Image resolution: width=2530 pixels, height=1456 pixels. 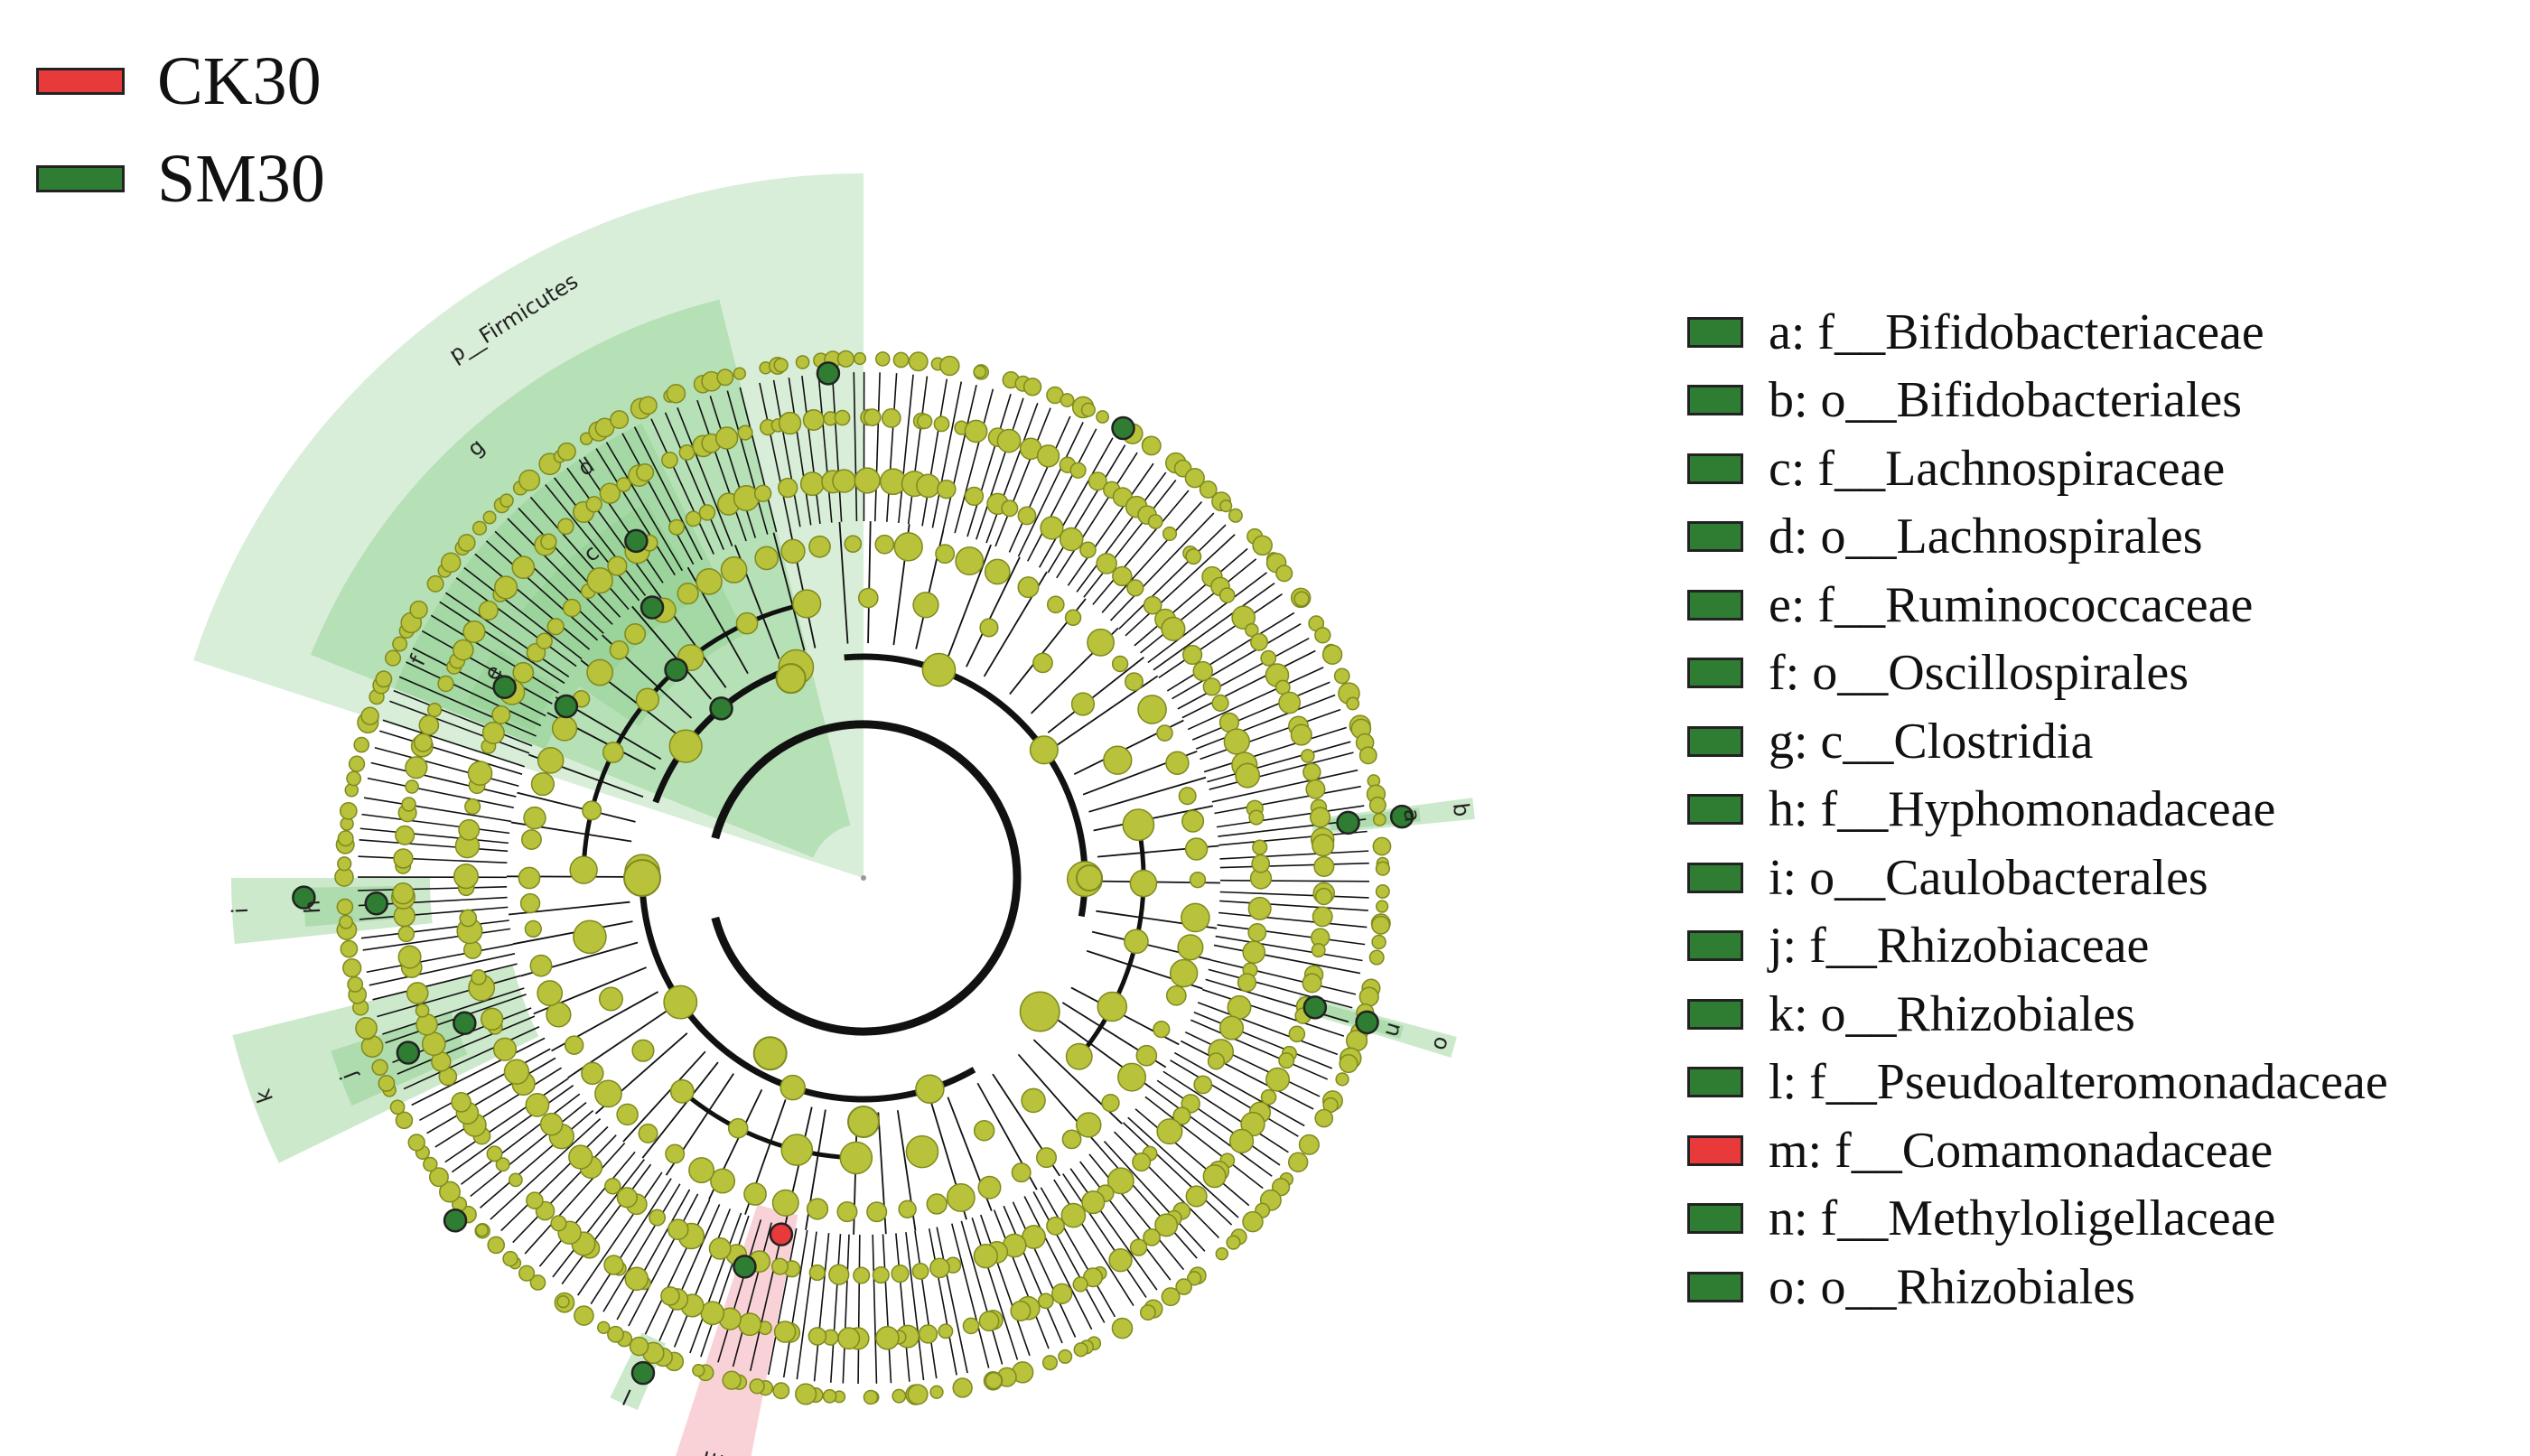 What do you see at coordinates (504, 687) in the screenshot?
I see `node-e` at bounding box center [504, 687].